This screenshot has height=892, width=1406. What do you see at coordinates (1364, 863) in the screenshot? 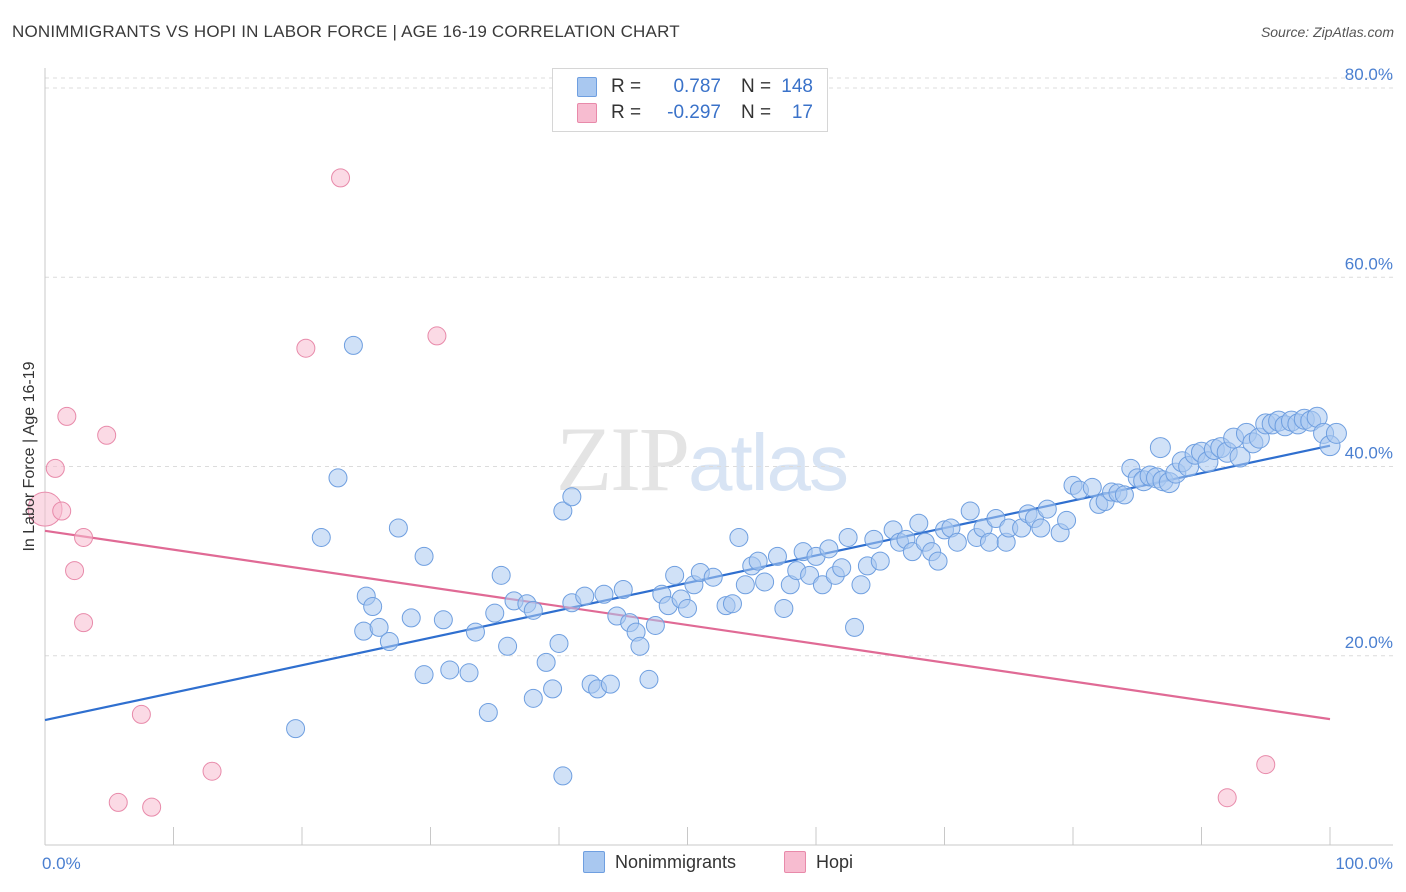
I see `x-tick-label: 100.0%` at bounding box center [1364, 863].